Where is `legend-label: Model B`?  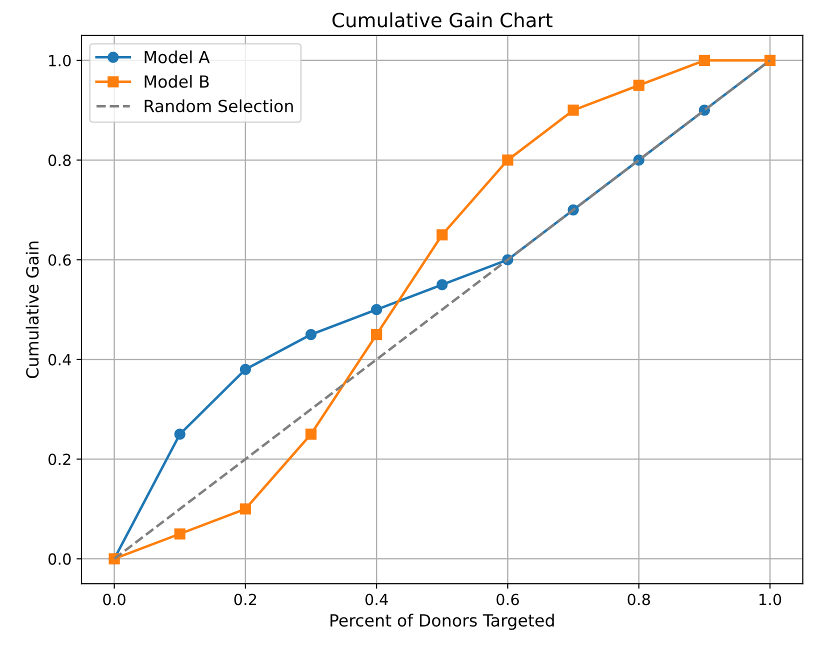 legend-label: Model B is located at coordinates (176, 81).